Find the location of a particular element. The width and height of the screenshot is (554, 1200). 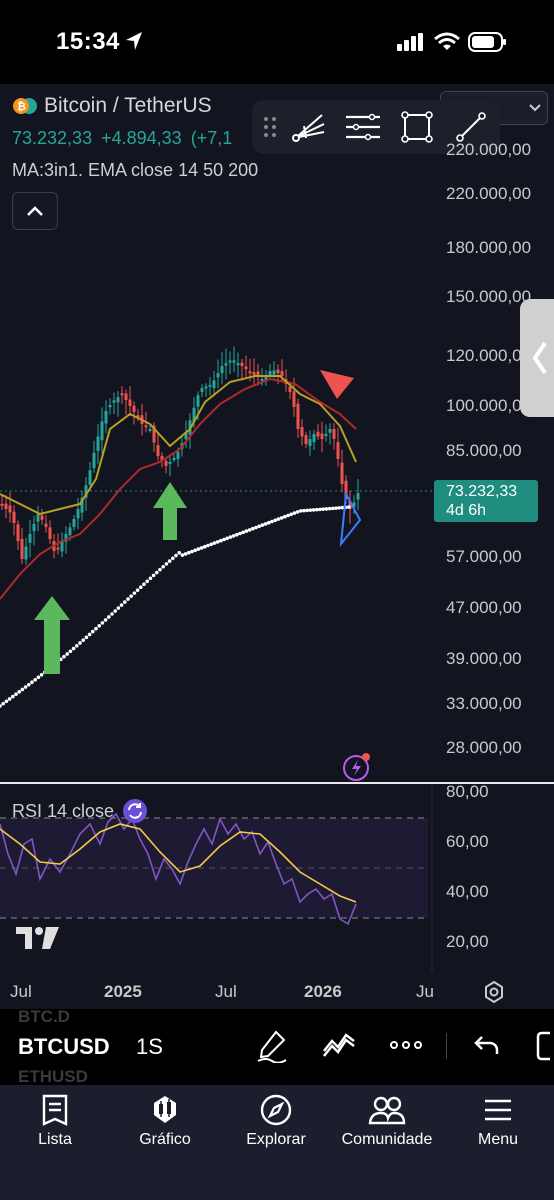

pane-divider is located at coordinates (277, 783).